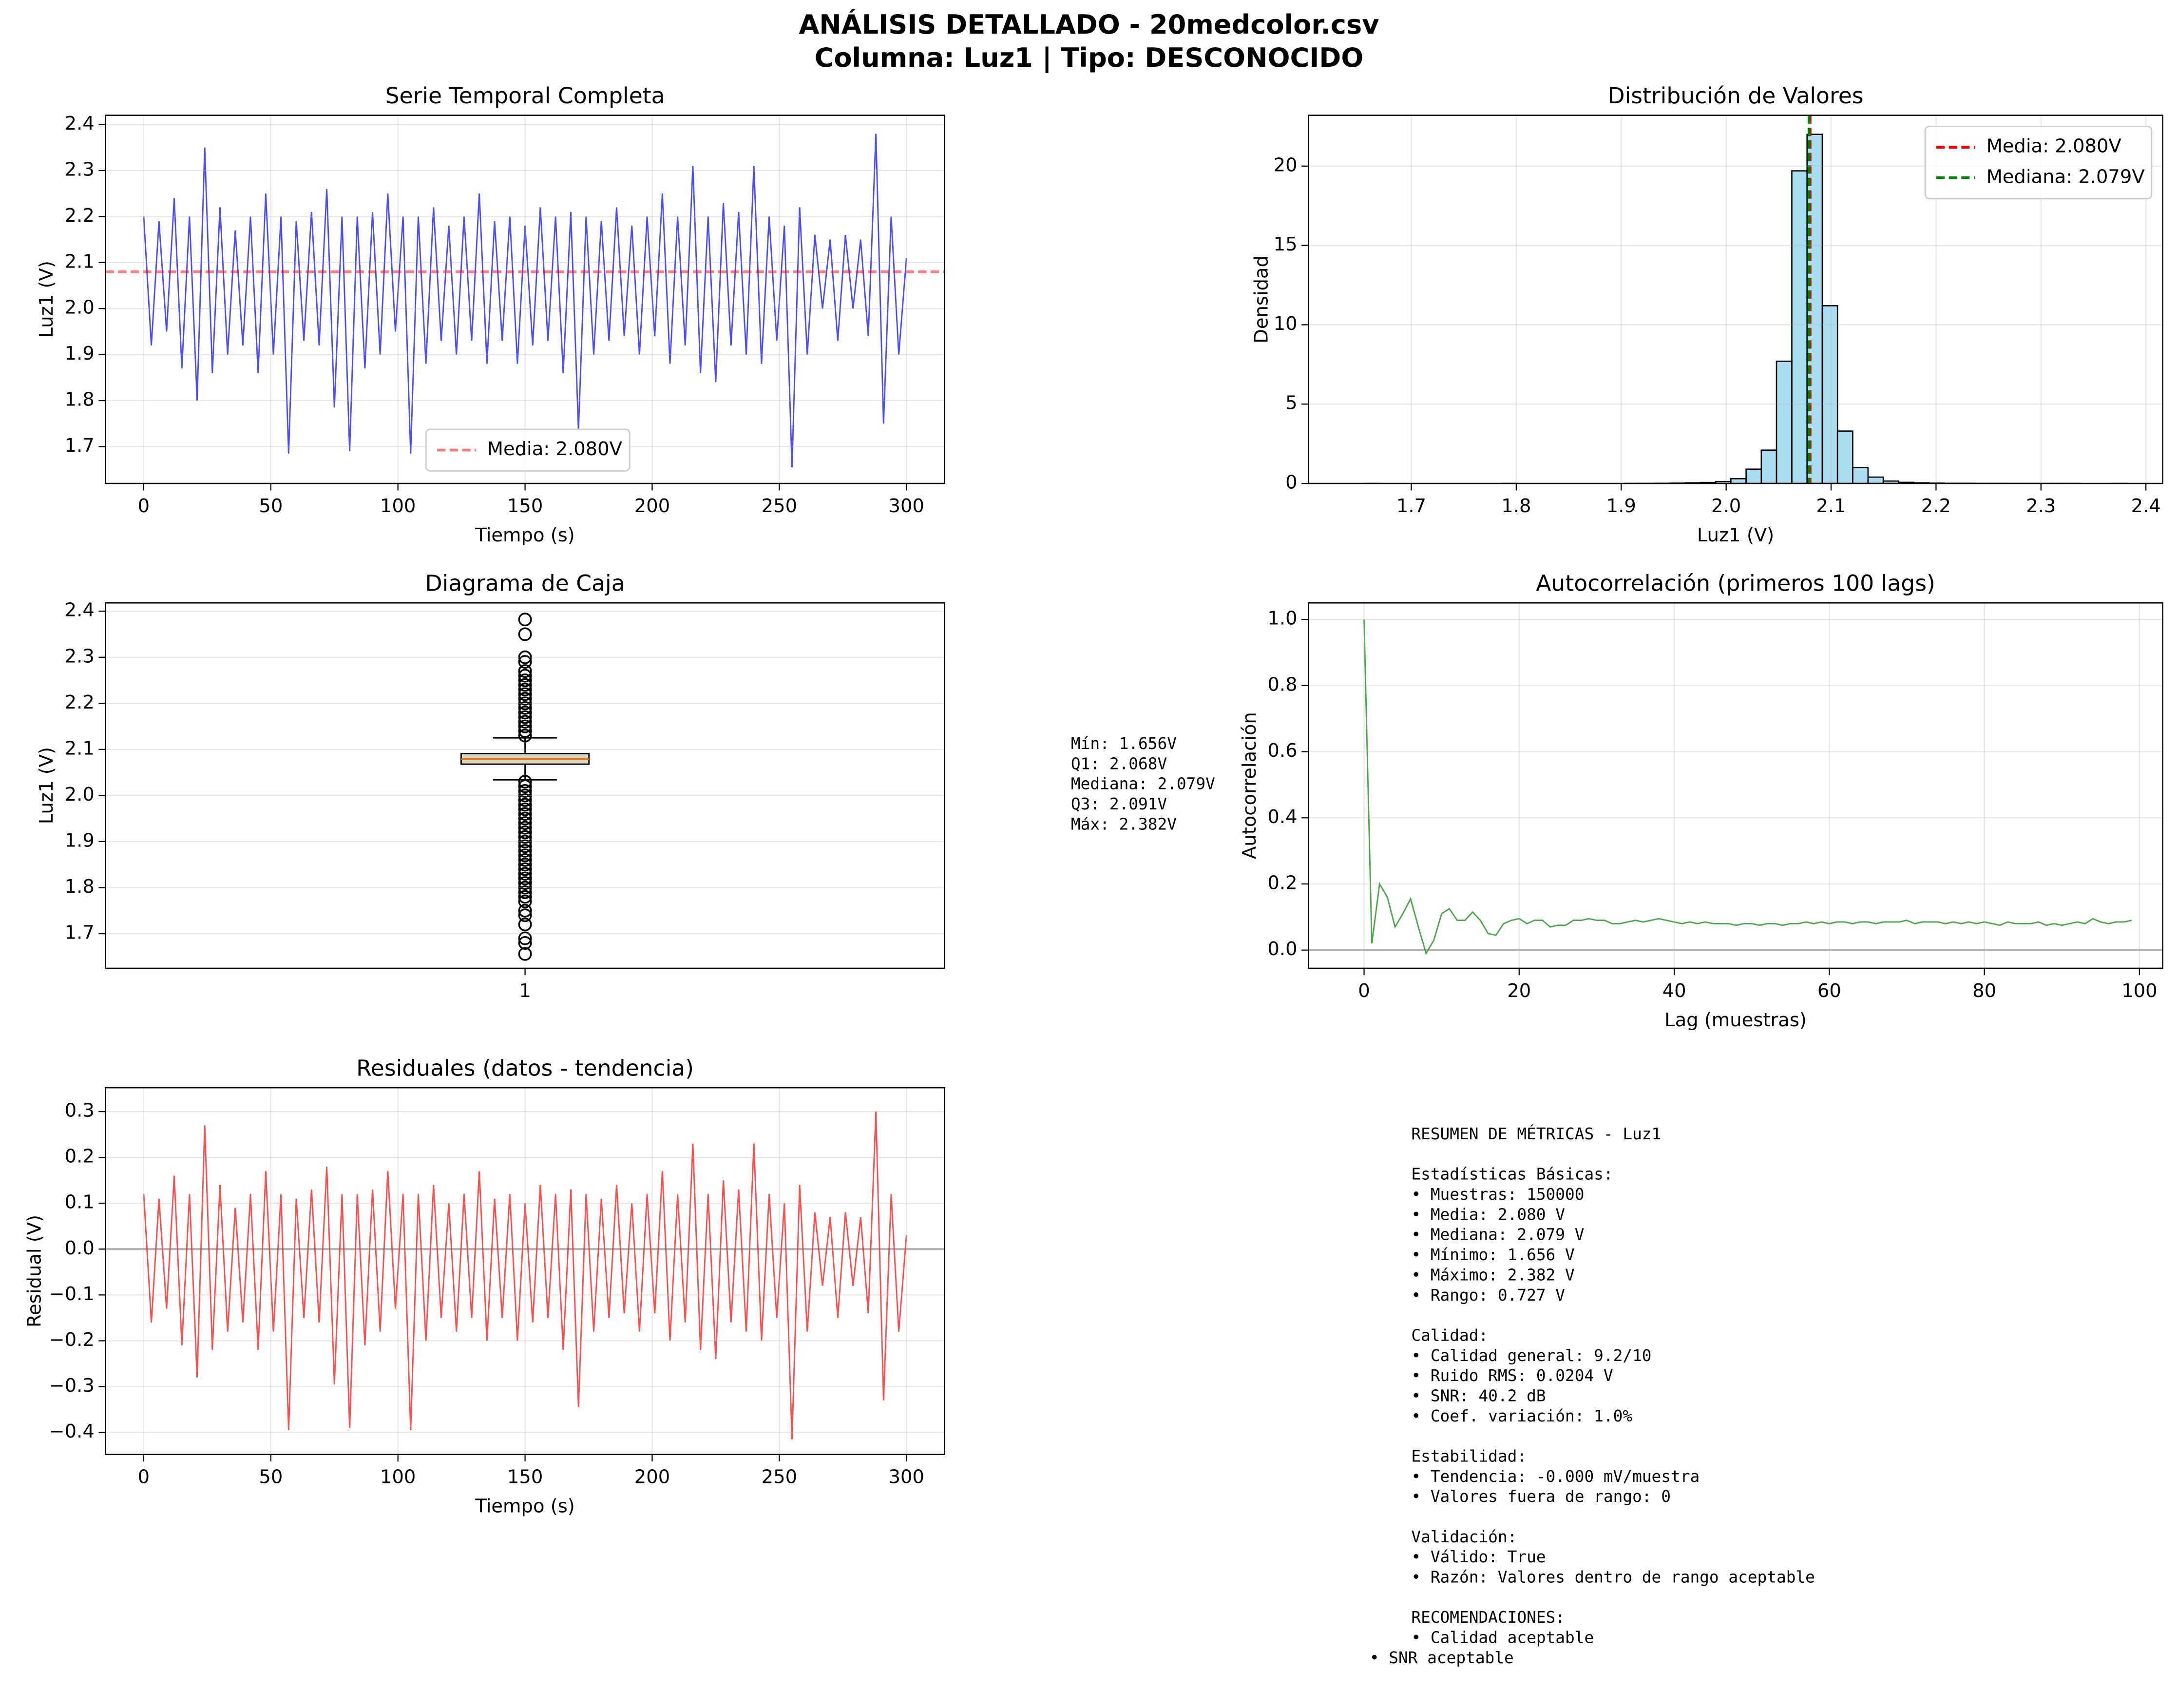 The height and width of the screenshot is (1708, 2178). Describe the element at coordinates (71, 1431) in the screenshot. I see `y-tick-label: −0.4` at that location.